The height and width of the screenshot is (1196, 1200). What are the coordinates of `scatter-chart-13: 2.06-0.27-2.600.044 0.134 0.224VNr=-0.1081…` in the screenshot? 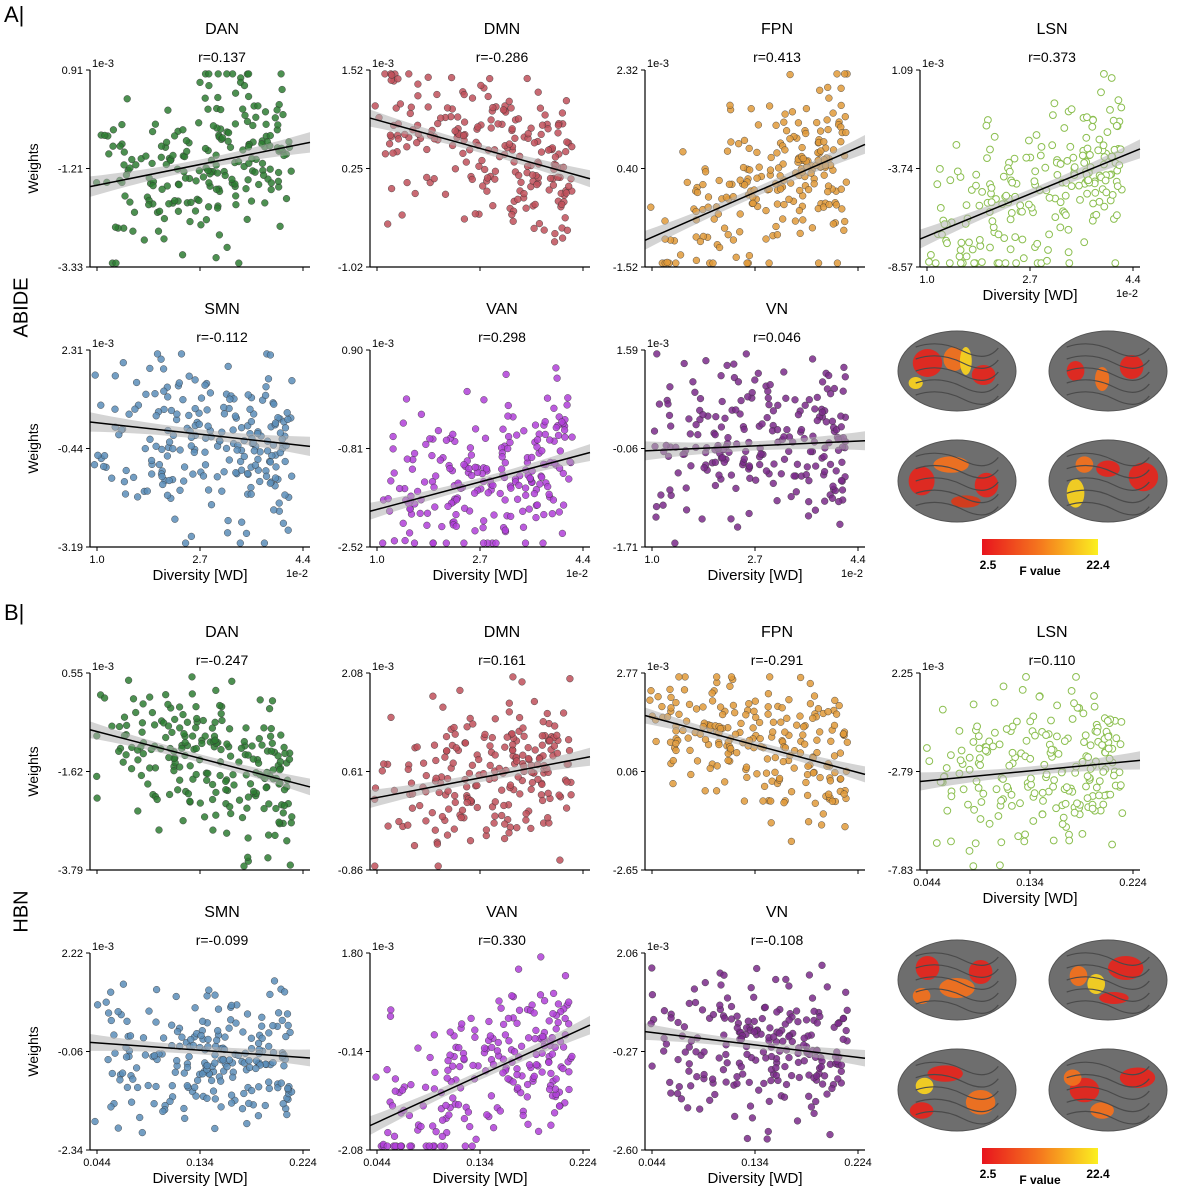 It's located at (742, 1045).